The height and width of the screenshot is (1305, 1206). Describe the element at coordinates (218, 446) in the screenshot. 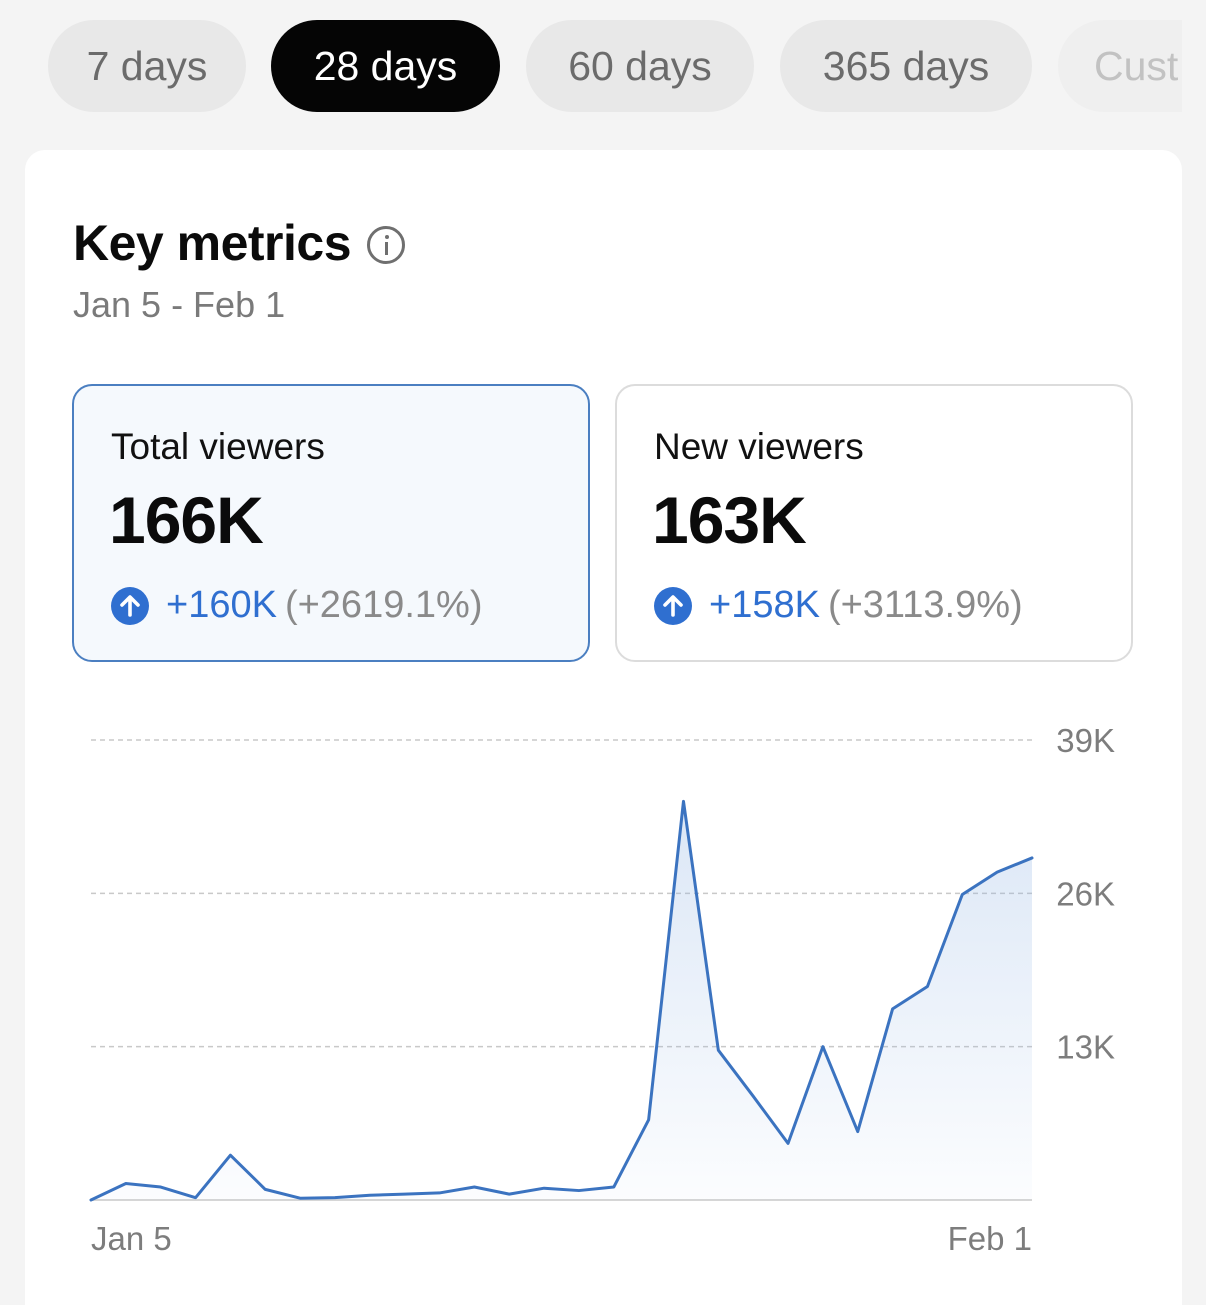

I see `metric-label: Total viewers` at that location.